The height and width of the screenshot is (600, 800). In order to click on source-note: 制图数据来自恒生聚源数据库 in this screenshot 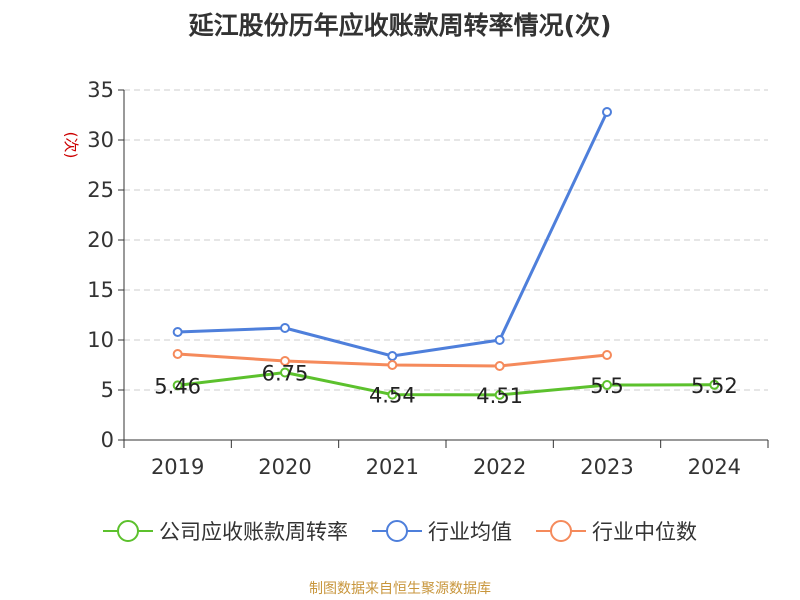, I will do `click(400, 589)`.